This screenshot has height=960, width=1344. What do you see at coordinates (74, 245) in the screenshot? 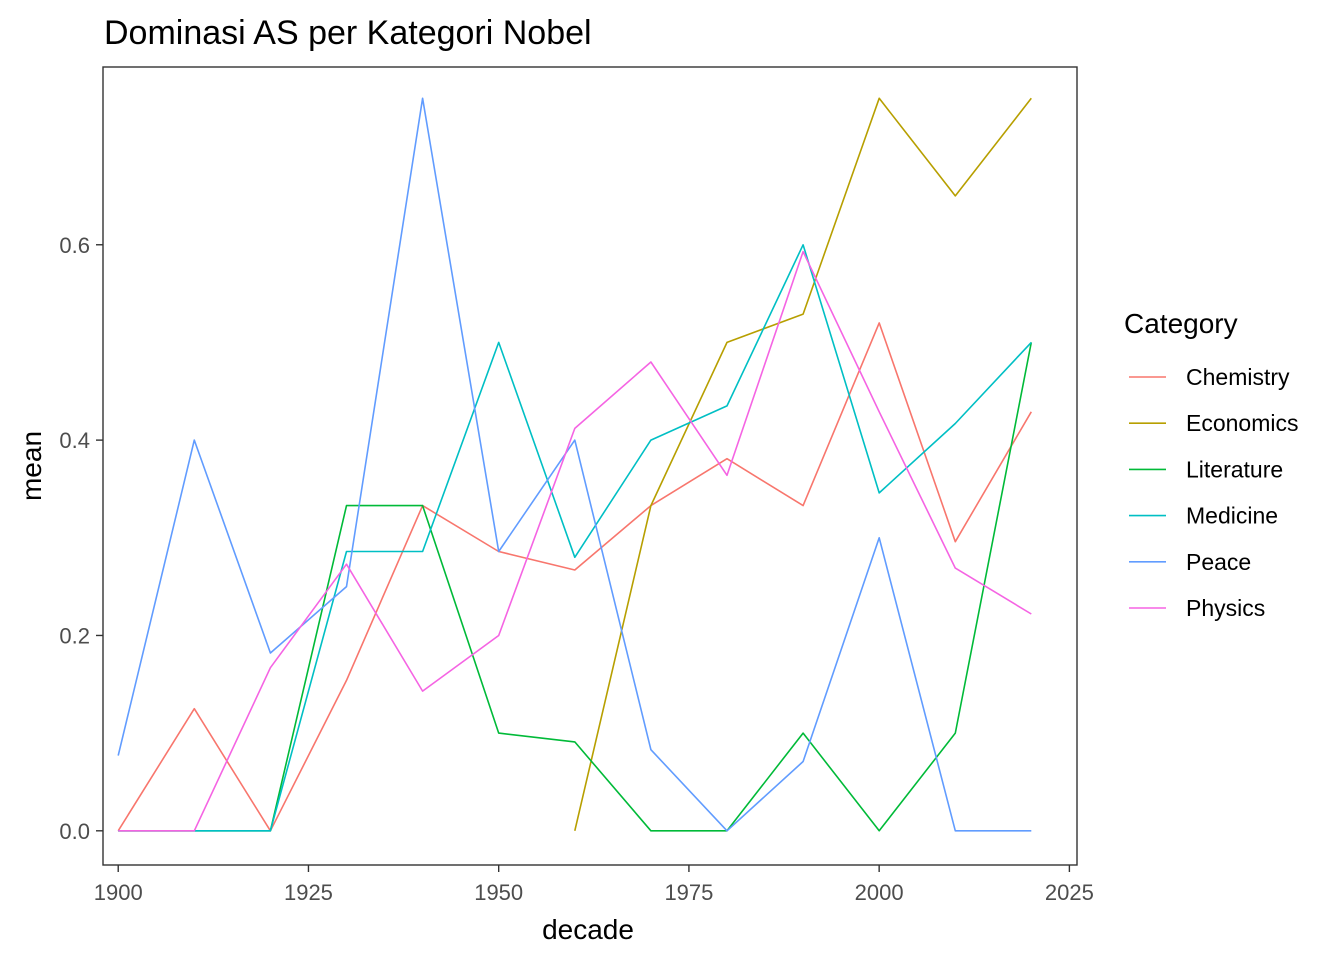
I see `y-tick-label-3: 0.6` at bounding box center [74, 245].